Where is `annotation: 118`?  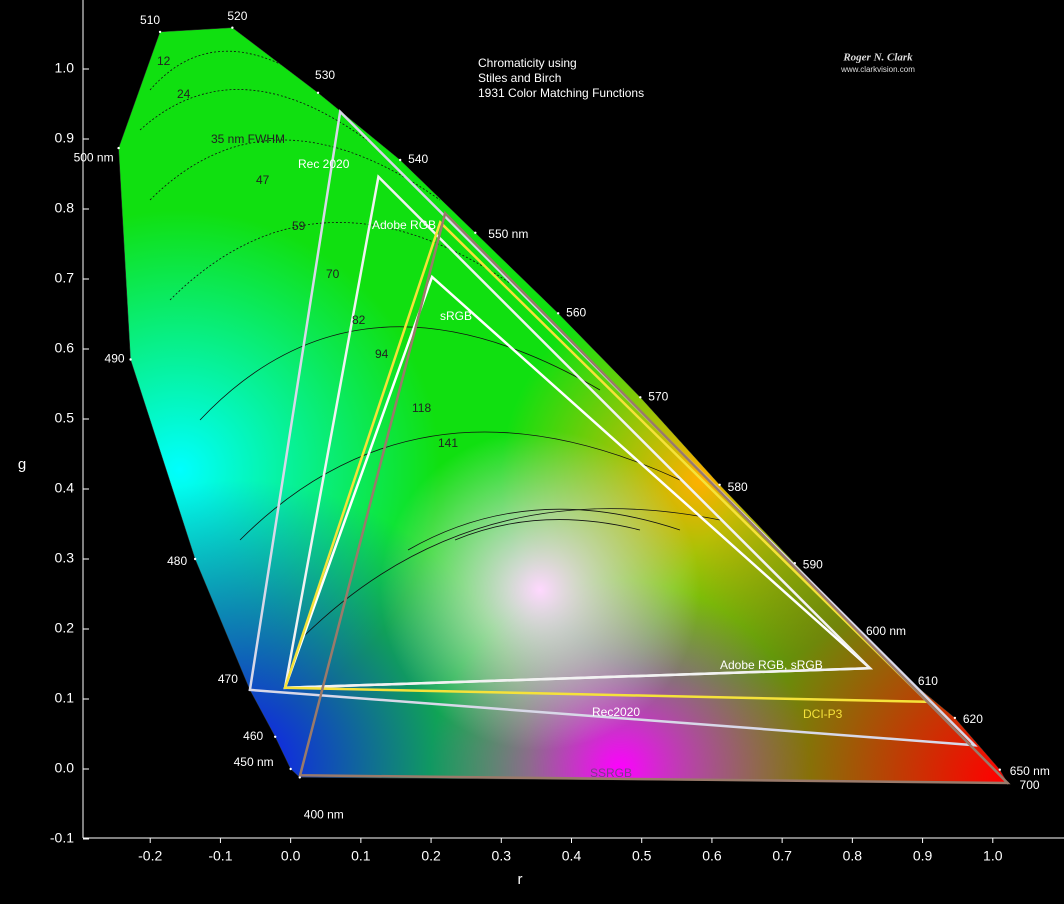 annotation: 118 is located at coordinates (421, 408).